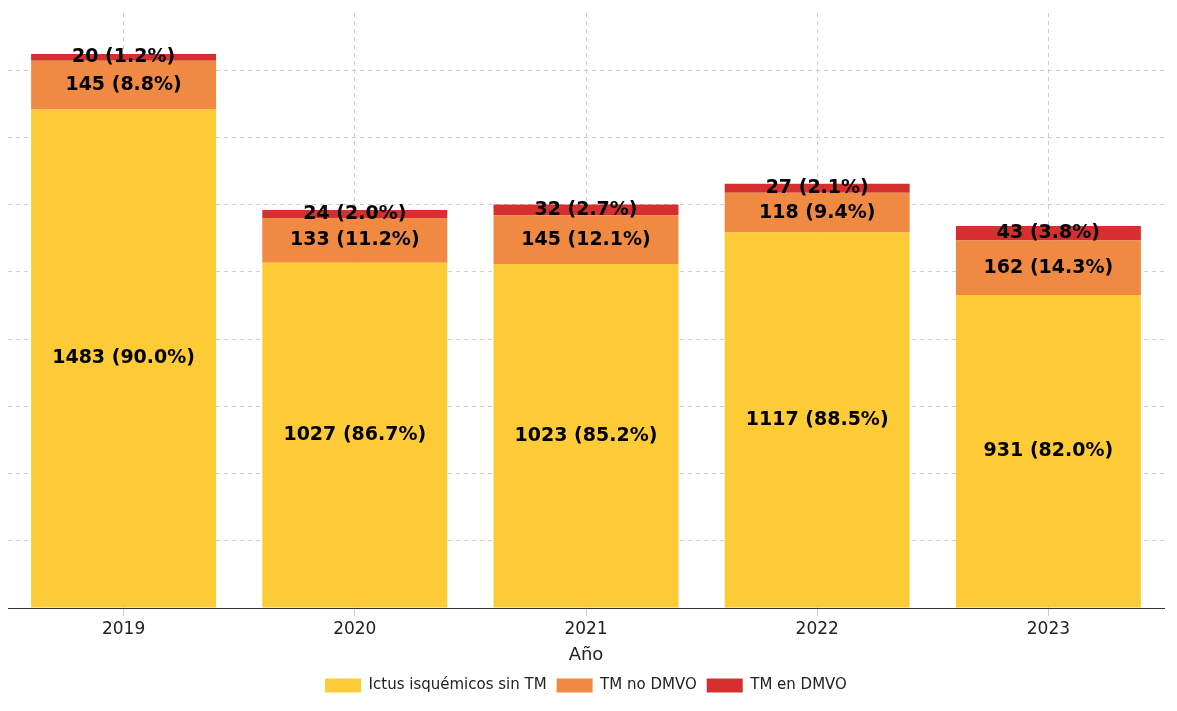 This screenshot has width=1177, height=711. I want to click on legend-label: TM en DMVO, so click(798, 684).